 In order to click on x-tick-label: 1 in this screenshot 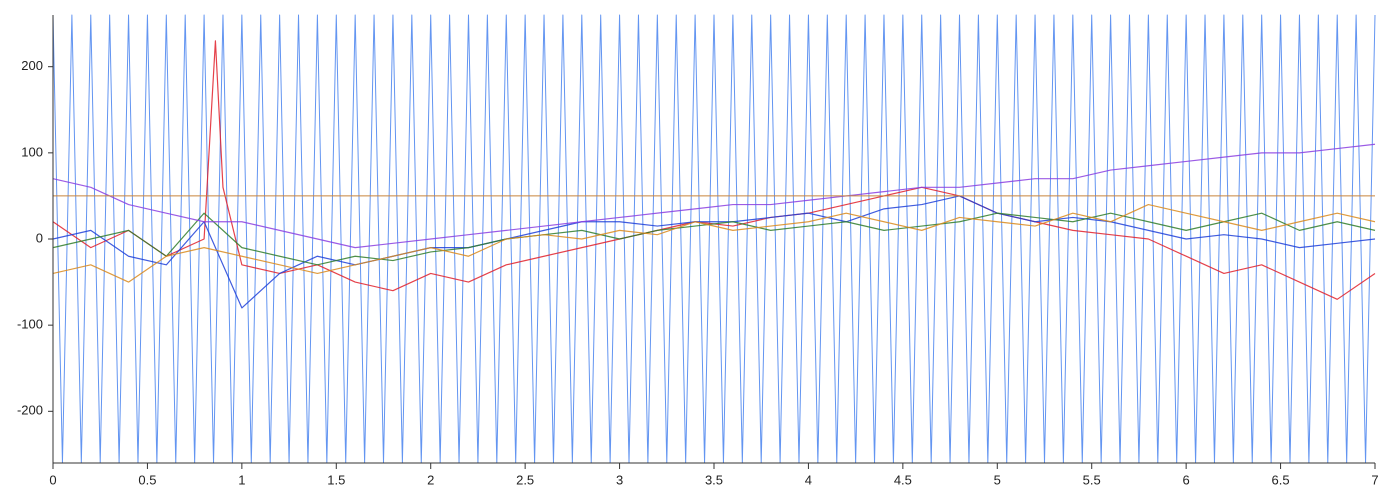, I will do `click(241, 479)`.